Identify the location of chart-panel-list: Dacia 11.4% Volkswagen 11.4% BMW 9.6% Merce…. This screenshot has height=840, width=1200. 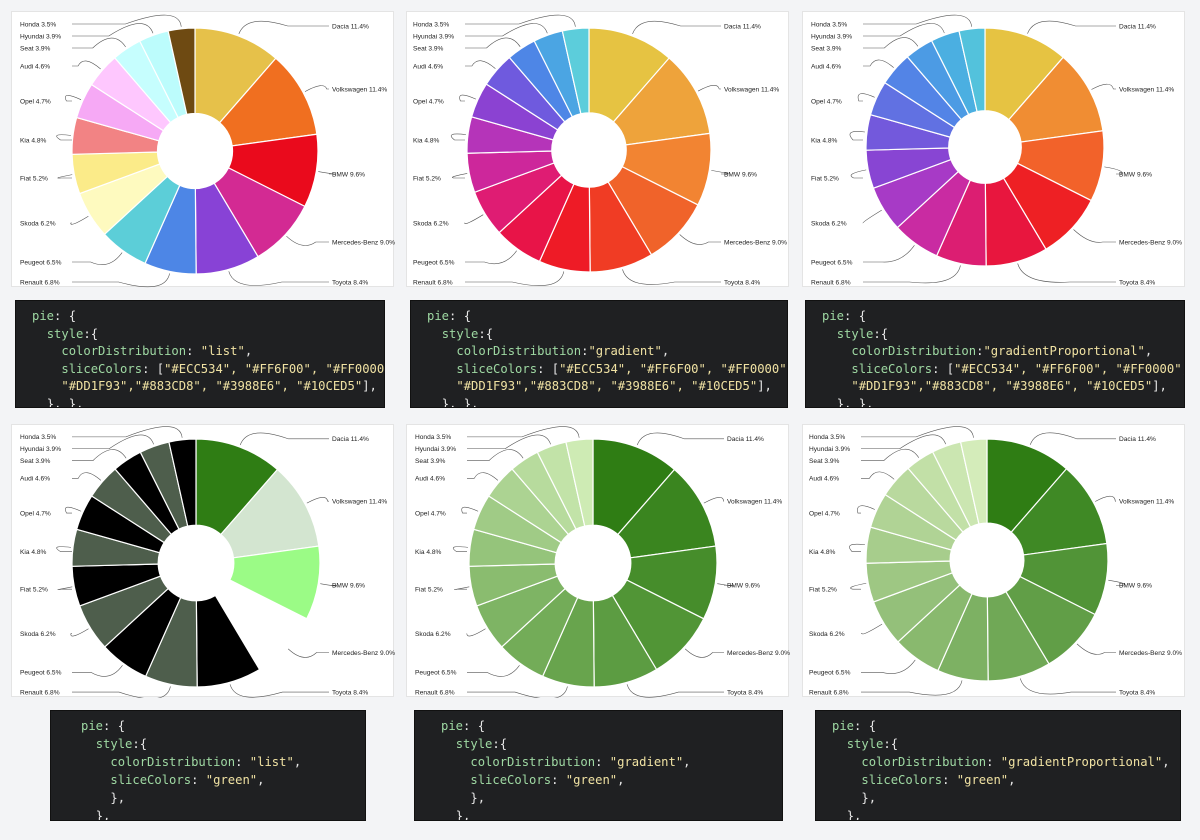
(203, 149).